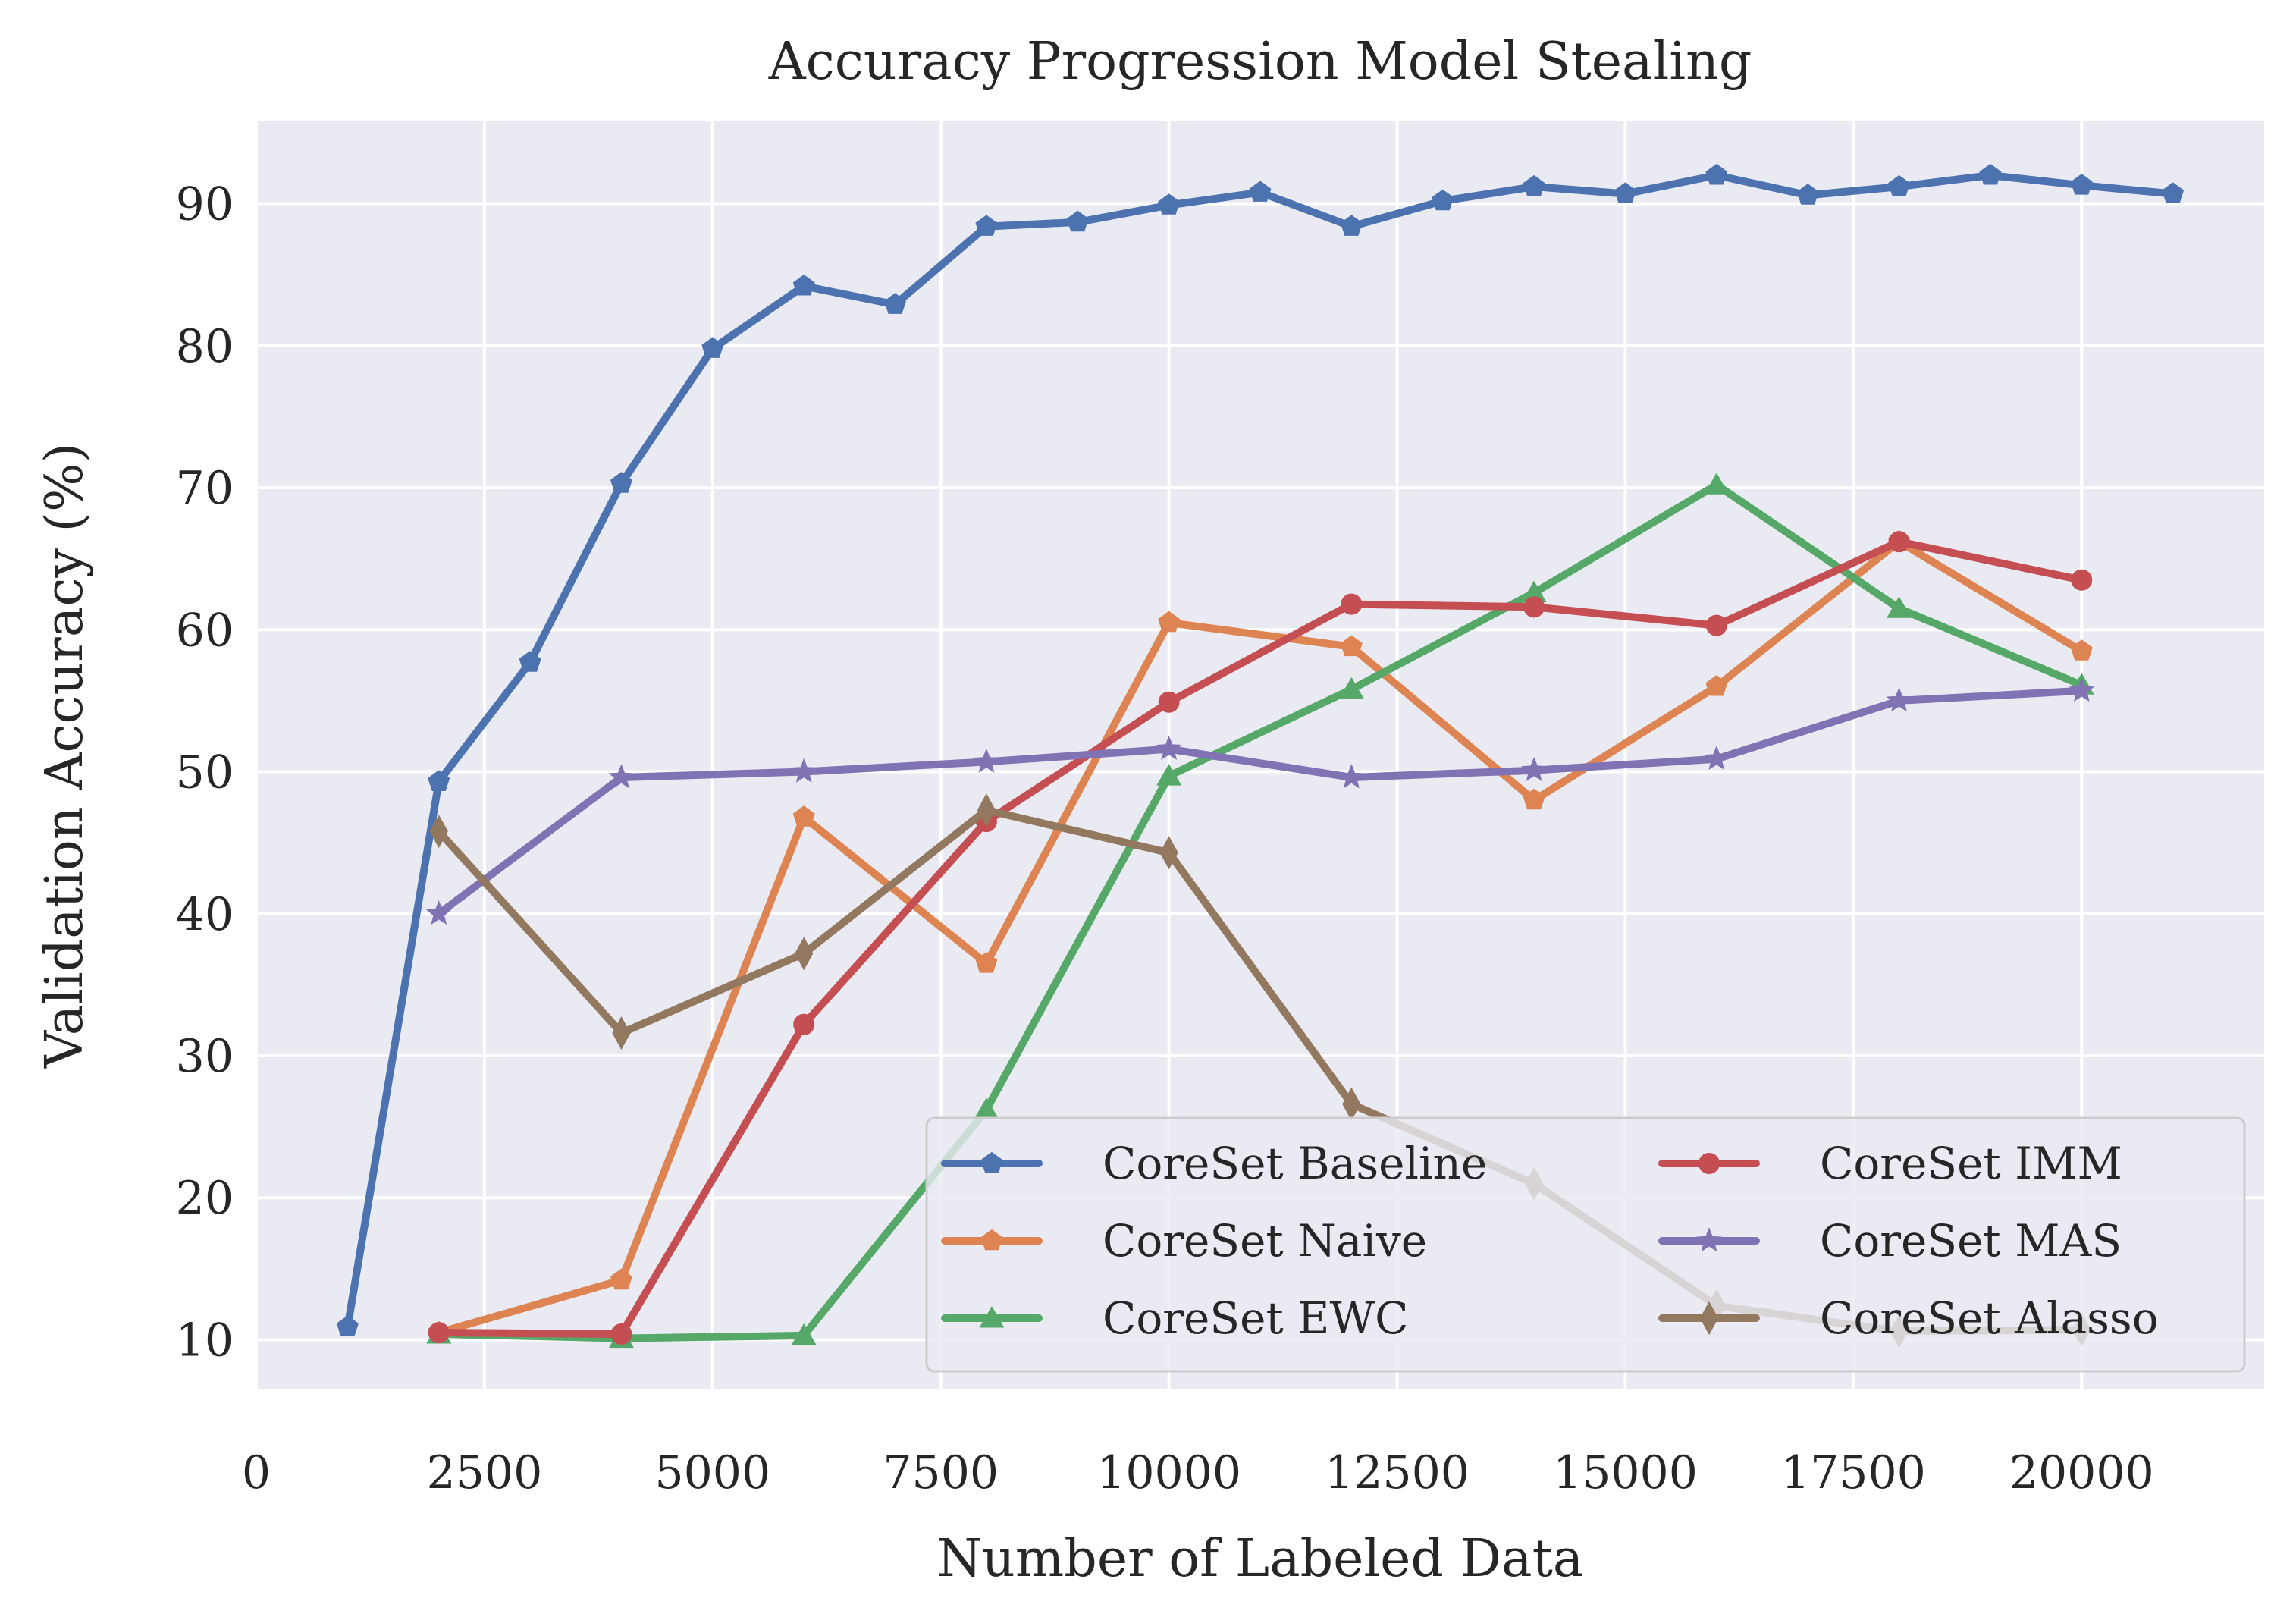 This screenshot has height=1617, width=2296. What do you see at coordinates (205, 1340) in the screenshot?
I see `y-tick-label: 10` at bounding box center [205, 1340].